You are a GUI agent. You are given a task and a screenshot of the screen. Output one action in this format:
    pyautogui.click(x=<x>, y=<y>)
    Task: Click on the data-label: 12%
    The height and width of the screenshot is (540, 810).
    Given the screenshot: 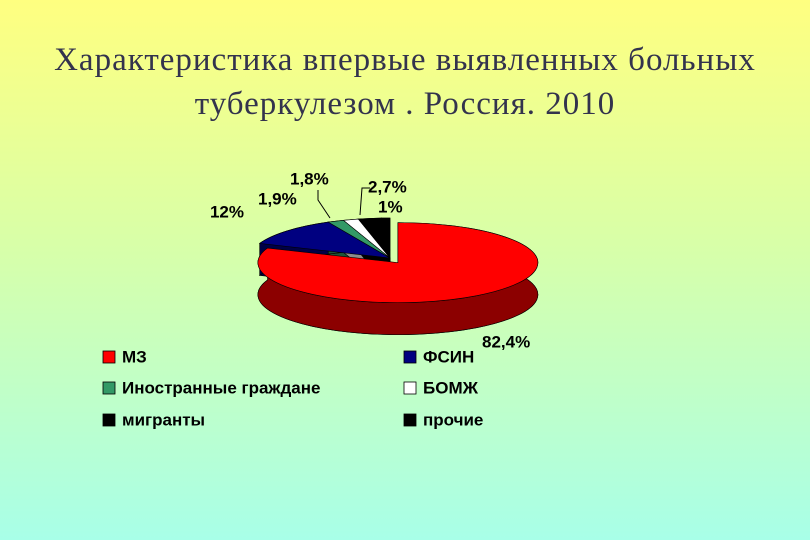 What is the action you would take?
    pyautogui.click(x=227, y=211)
    